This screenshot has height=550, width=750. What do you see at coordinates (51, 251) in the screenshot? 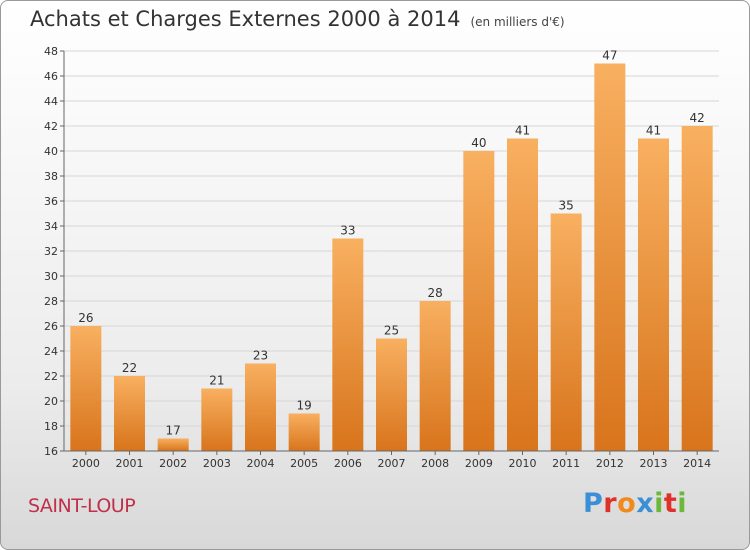
I see `y-tick-label: 32` at bounding box center [51, 251].